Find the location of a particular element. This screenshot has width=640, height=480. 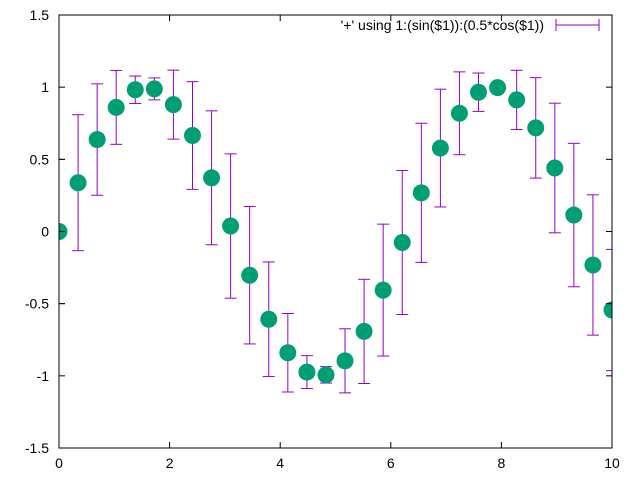

y-tick-label: 0.5 is located at coordinates (40, 159).